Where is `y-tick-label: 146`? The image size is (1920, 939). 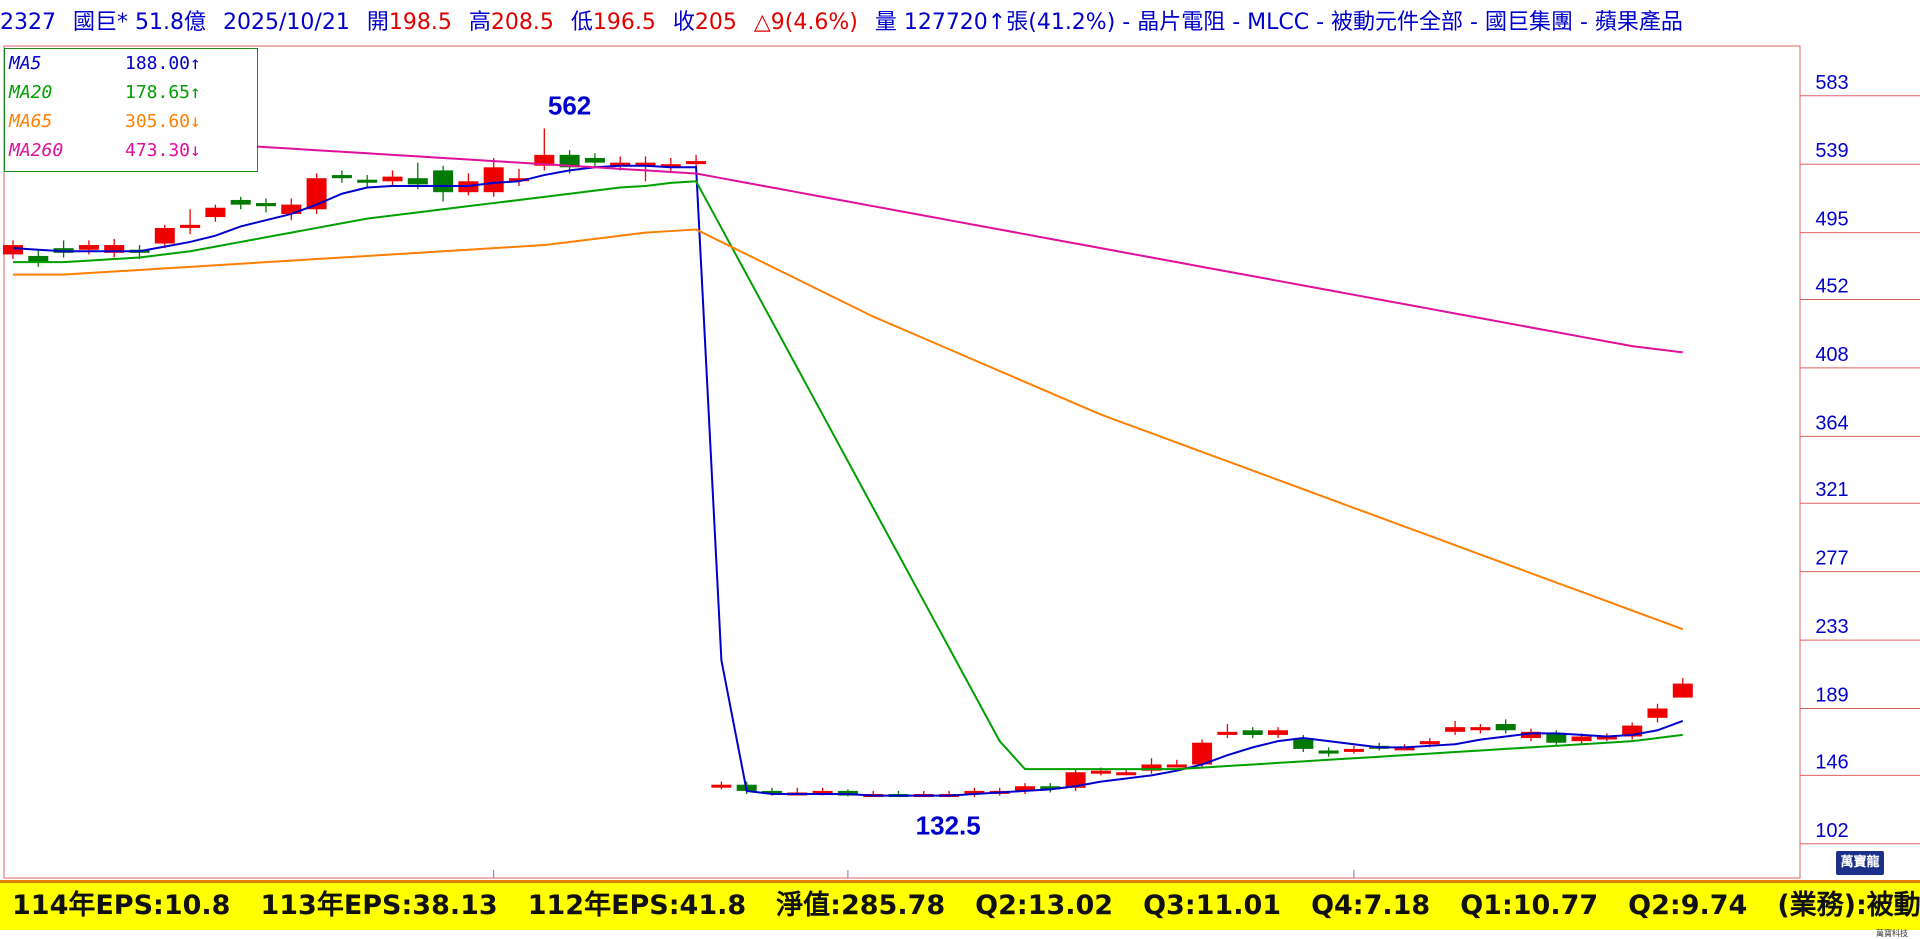 y-tick-label: 146 is located at coordinates (1831, 762).